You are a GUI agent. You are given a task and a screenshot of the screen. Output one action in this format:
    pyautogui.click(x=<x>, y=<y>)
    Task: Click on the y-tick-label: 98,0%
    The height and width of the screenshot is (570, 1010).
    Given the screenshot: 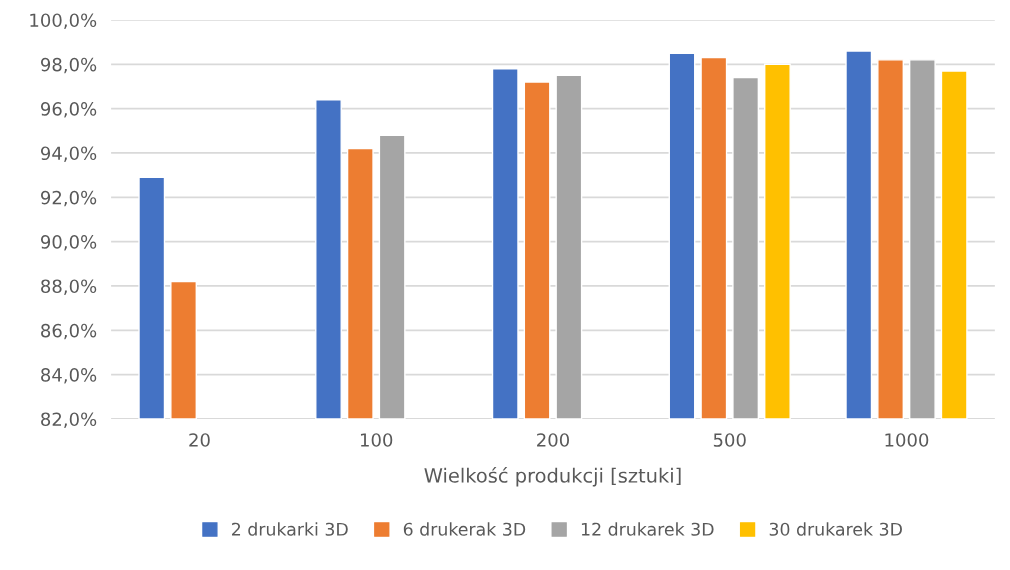 What is the action you would take?
    pyautogui.click(x=68, y=65)
    